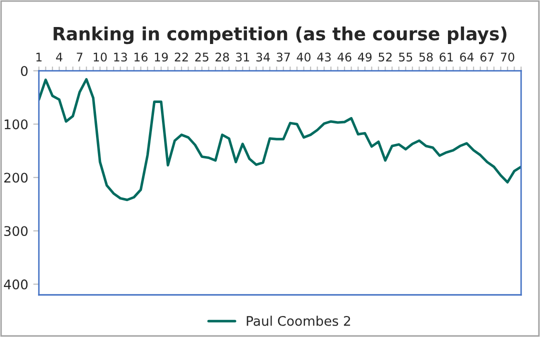 The height and width of the screenshot is (337, 540). I want to click on y-tick-label: 100, so click(16, 124).